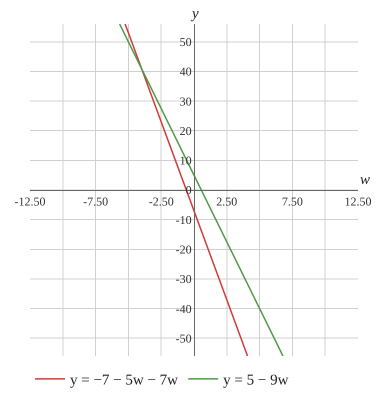 The width and height of the screenshot is (384, 408). What do you see at coordinates (256, 380) in the screenshot?
I see `legend-label: y = 5 − 9w` at bounding box center [256, 380].